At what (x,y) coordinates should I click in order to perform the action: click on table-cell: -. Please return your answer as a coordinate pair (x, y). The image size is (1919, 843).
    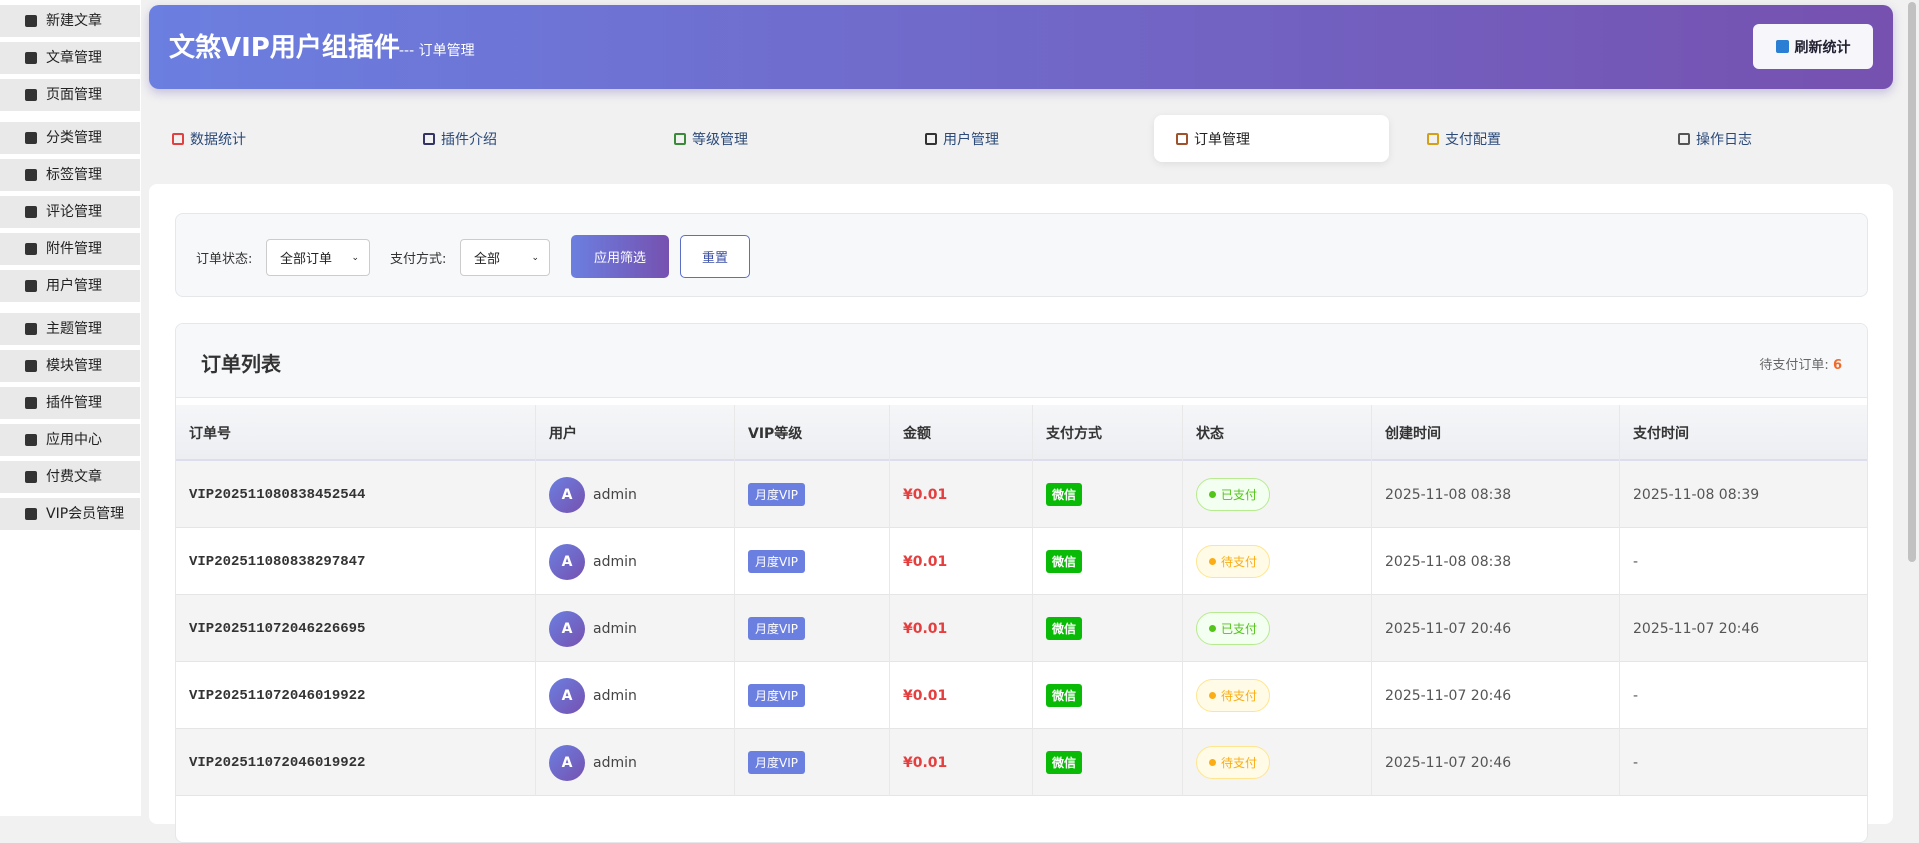
    Looking at the image, I should click on (1743, 695).